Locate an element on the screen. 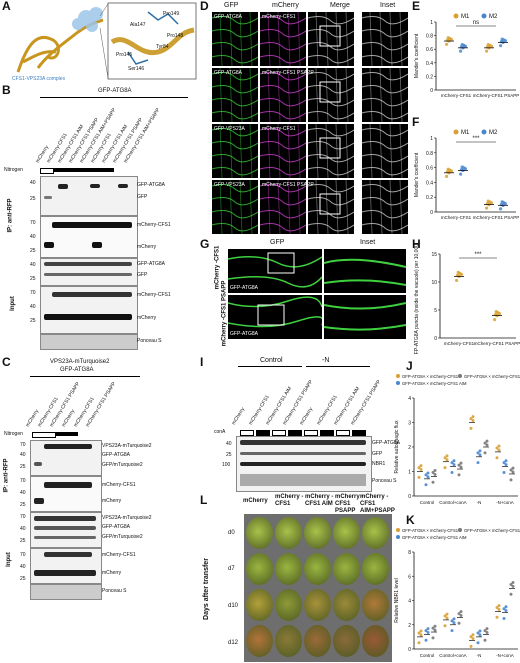 The width and height of the screenshot is (520, 663). y-tick-label: 8 is located at coordinates (409, 553).